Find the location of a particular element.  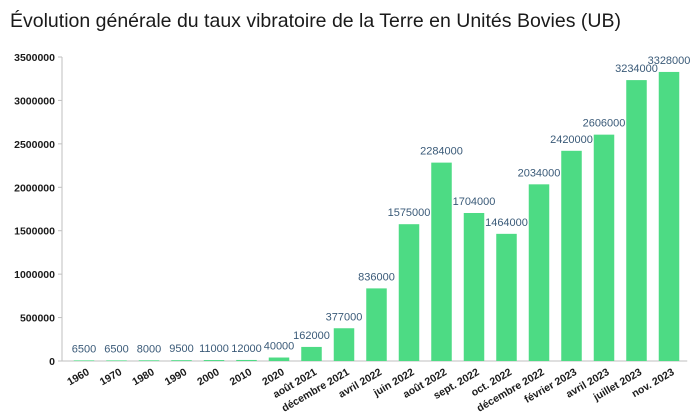

data-label: 11000 is located at coordinates (214, 349).